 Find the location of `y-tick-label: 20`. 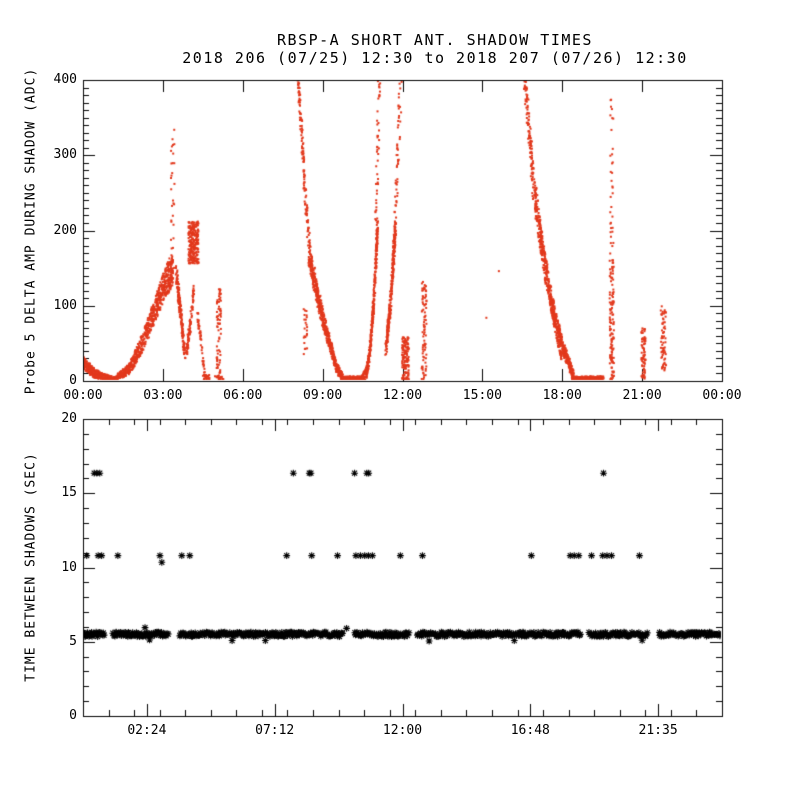

y-tick-label: 20 is located at coordinates (69, 418).